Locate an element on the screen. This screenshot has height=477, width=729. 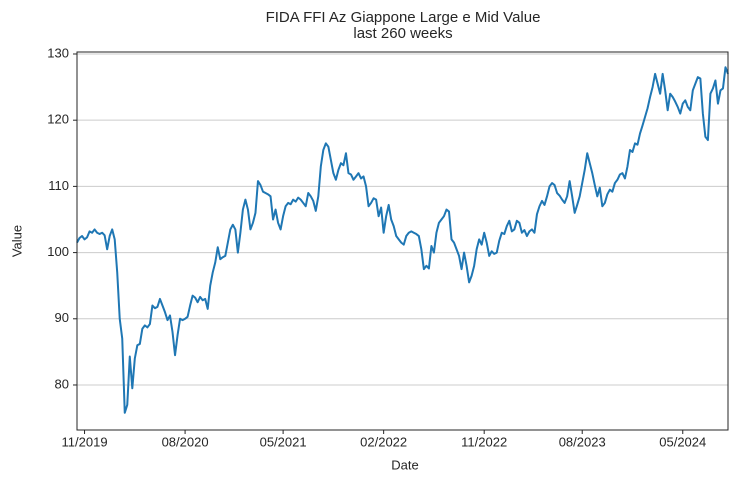
chart-title: FIDA FFI Az Giappone Large e Mid Value is located at coordinates (403, 17).